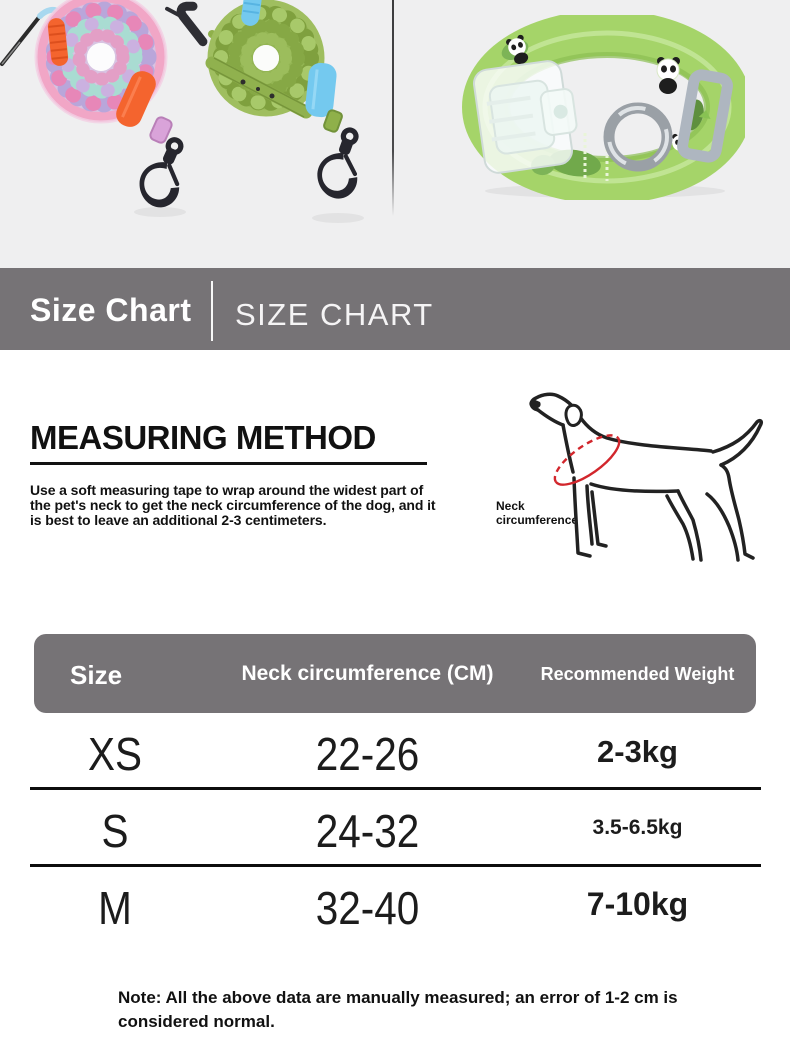 The image size is (790, 1056). Describe the element at coordinates (252, 13) in the screenshot. I see `blue-grip` at that location.